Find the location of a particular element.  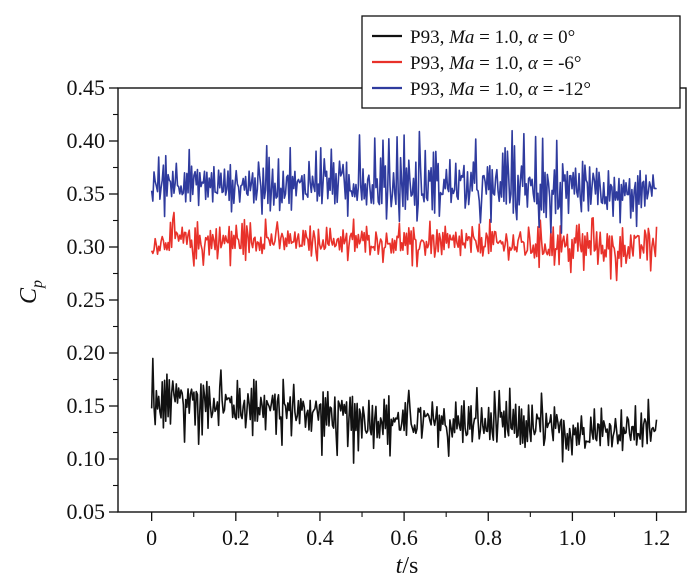

y-tick-label: 0.20 is located at coordinates (86, 352).